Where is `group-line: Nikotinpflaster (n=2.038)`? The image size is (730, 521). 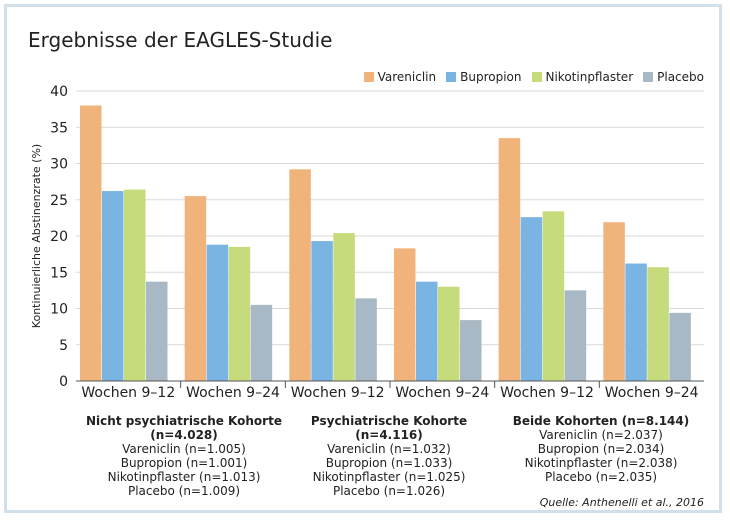
group-line: Nikotinpflaster (n=2.038) is located at coordinates (601, 463).